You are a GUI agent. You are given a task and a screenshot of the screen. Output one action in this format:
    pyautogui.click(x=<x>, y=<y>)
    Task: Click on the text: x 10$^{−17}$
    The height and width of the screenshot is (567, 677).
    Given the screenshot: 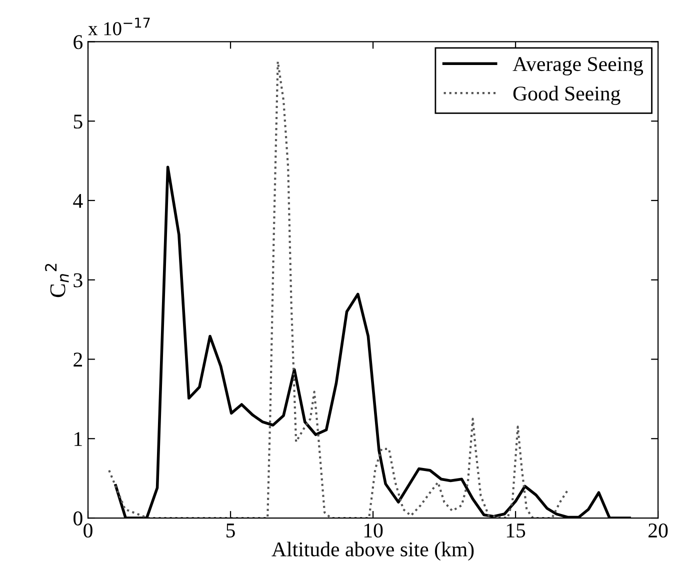 What is the action you would take?
    pyautogui.click(x=119, y=27)
    